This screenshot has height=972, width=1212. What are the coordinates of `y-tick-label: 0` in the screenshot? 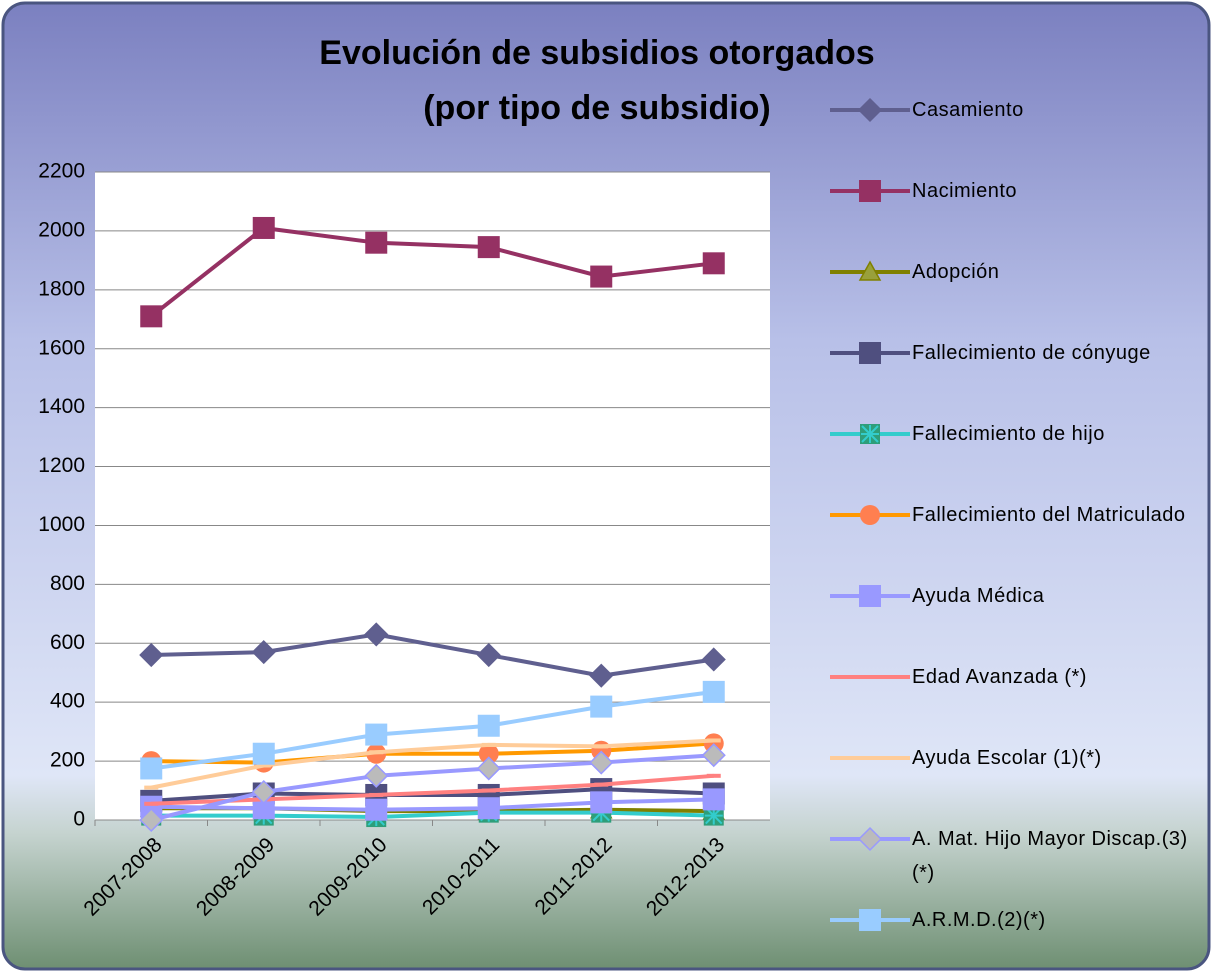 It's located at (79, 819).